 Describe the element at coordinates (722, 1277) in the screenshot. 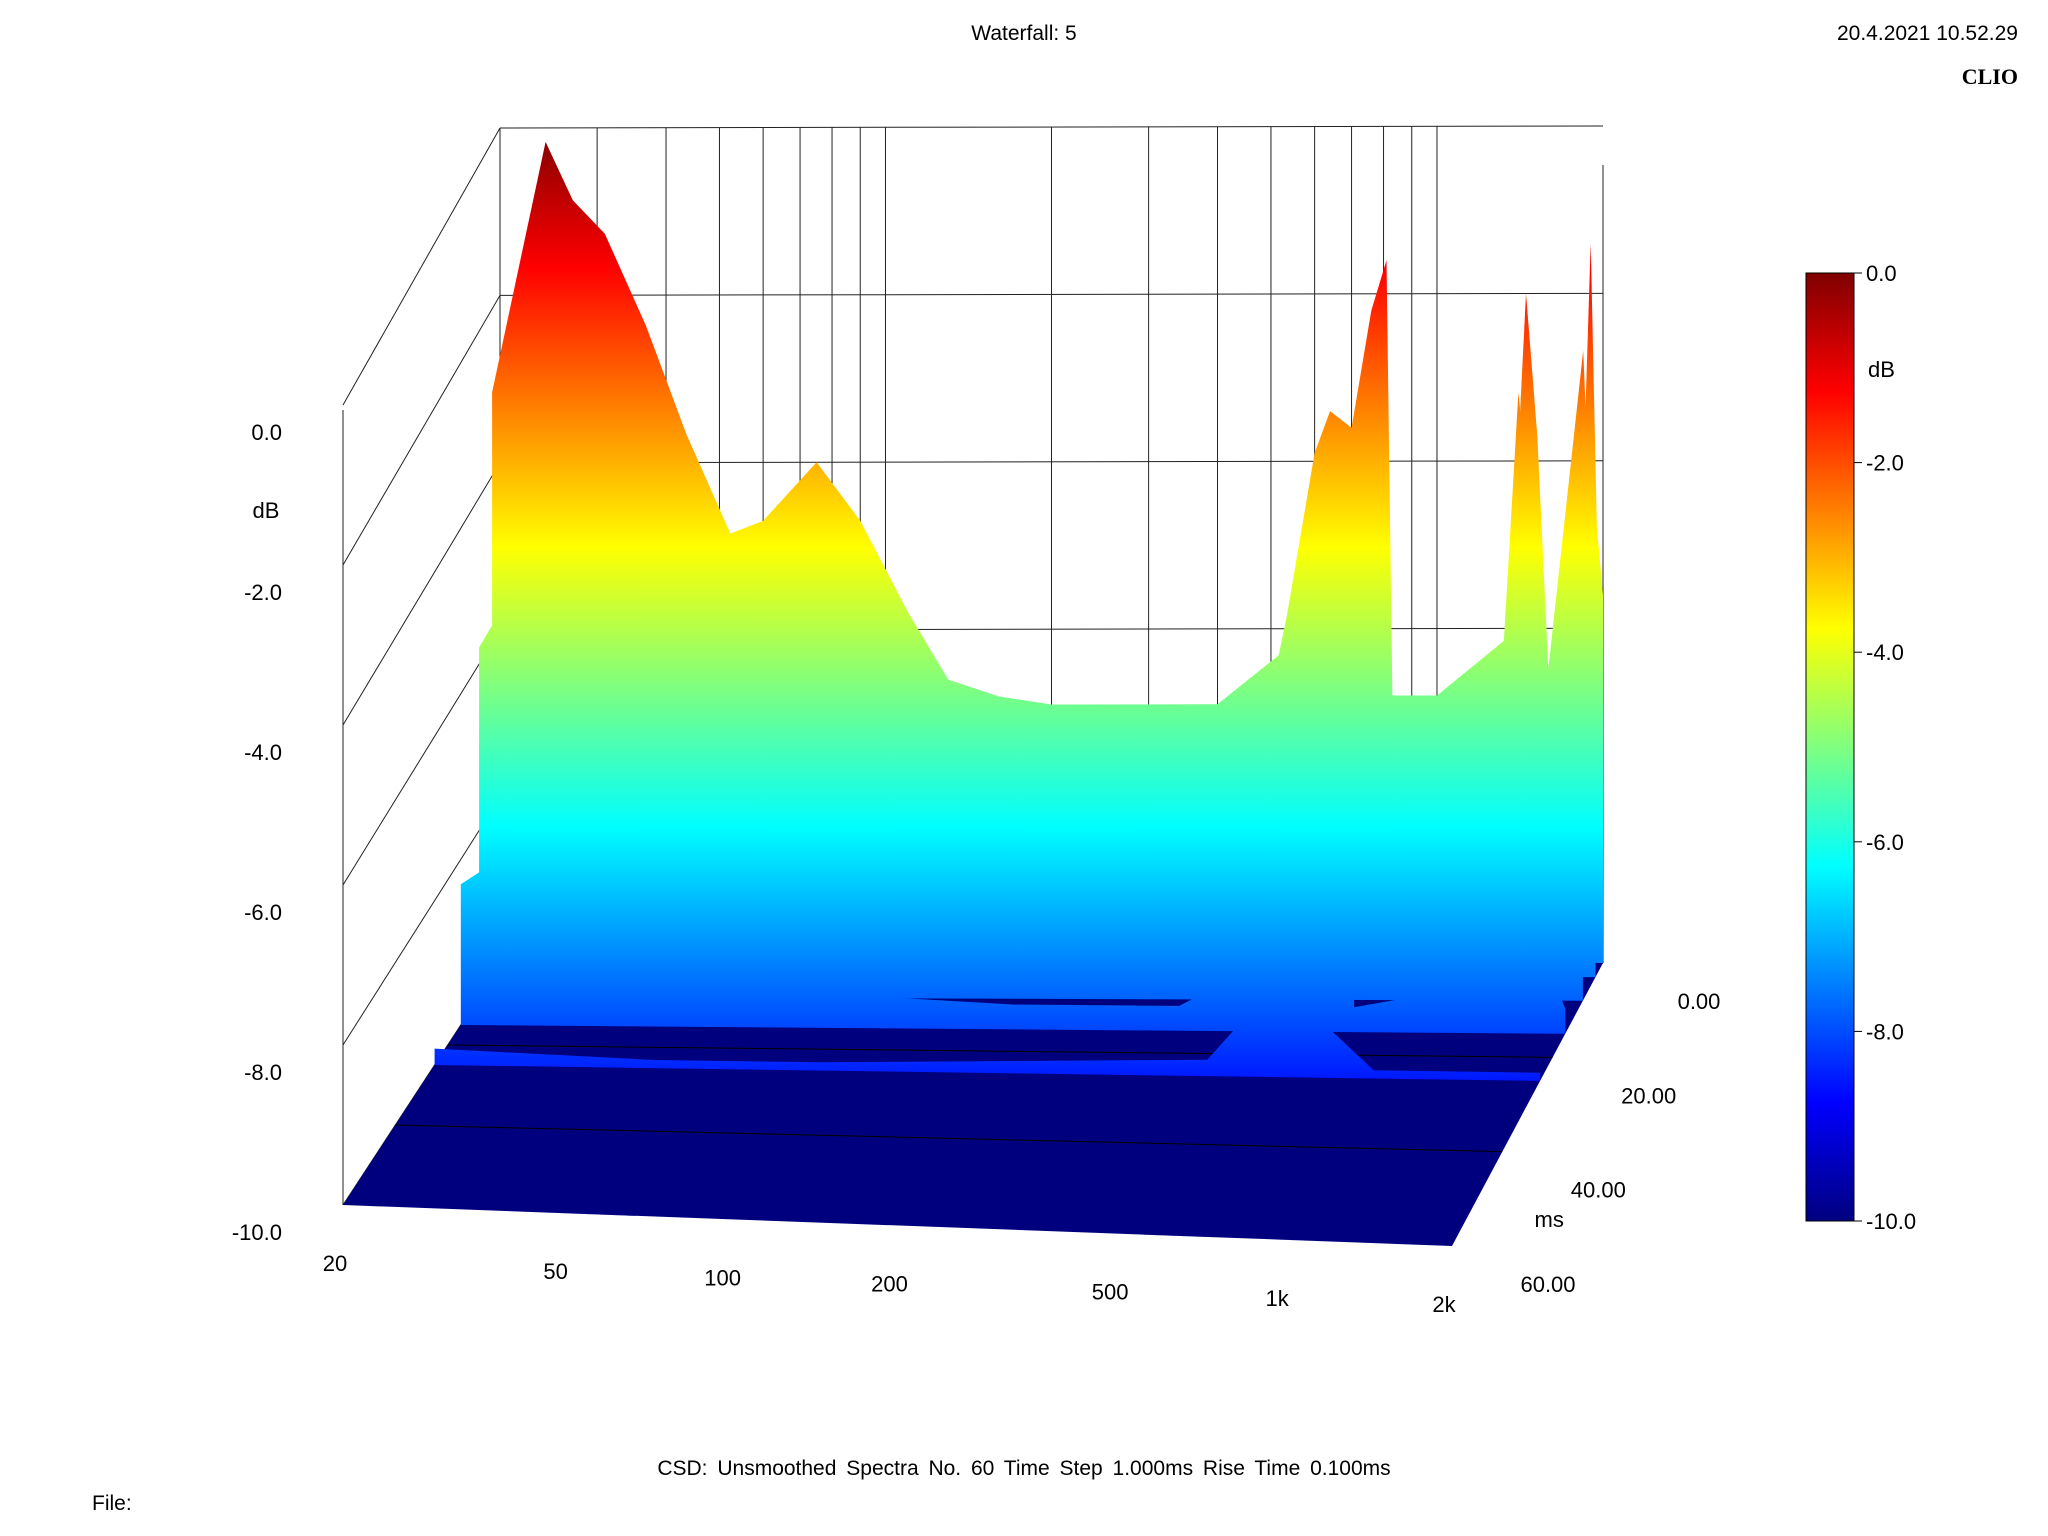

I see `x-tick-label: 100` at that location.